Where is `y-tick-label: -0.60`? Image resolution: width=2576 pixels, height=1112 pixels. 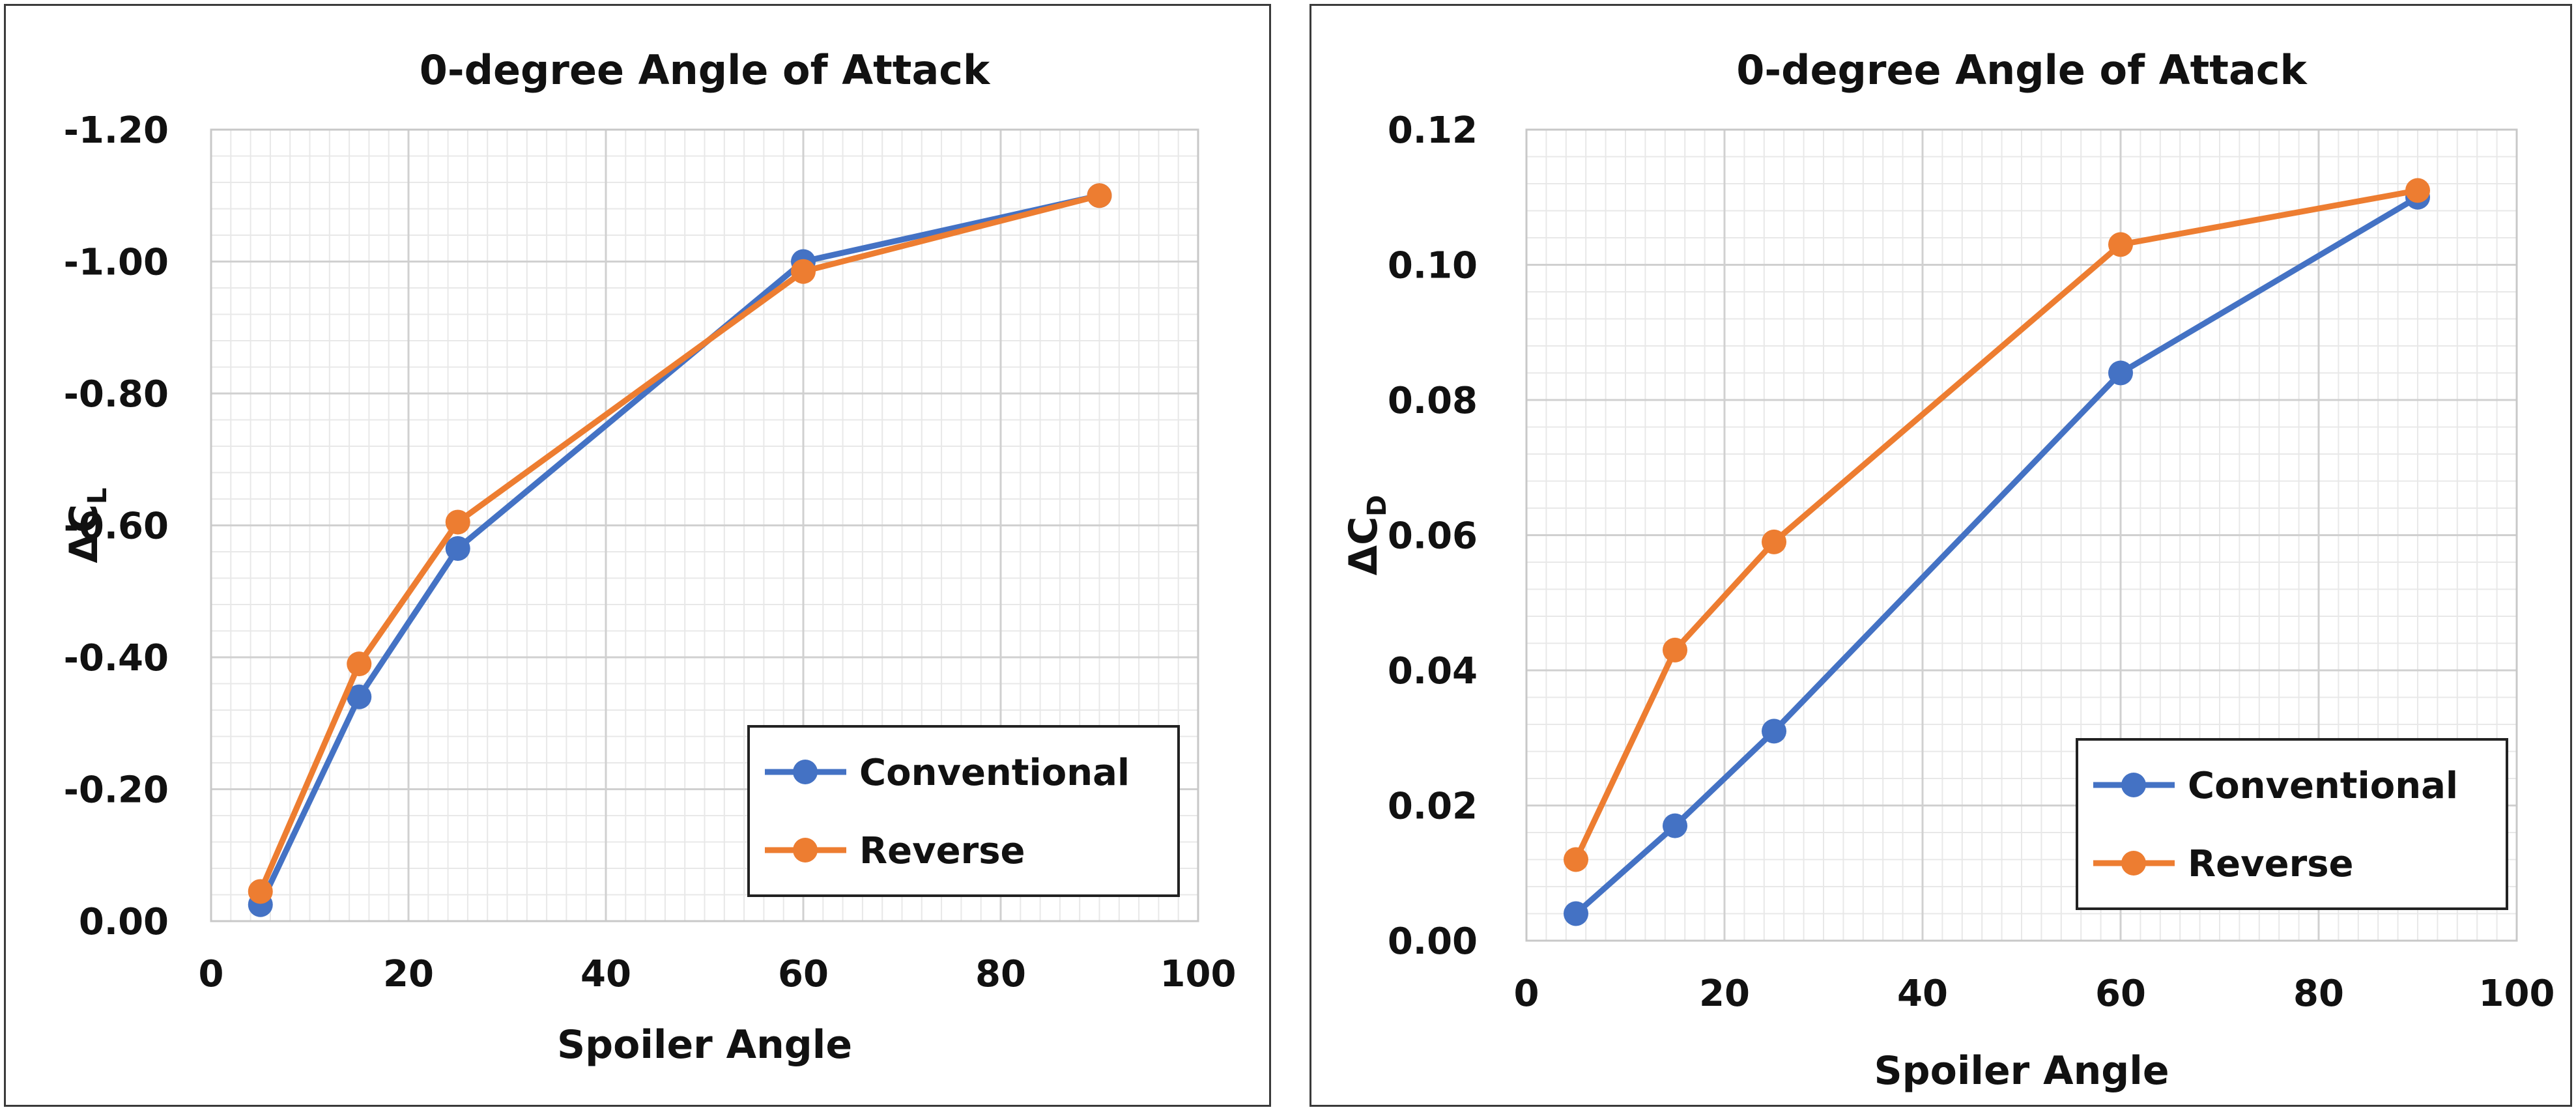 y-tick-label: -0.60 is located at coordinates (116, 527).